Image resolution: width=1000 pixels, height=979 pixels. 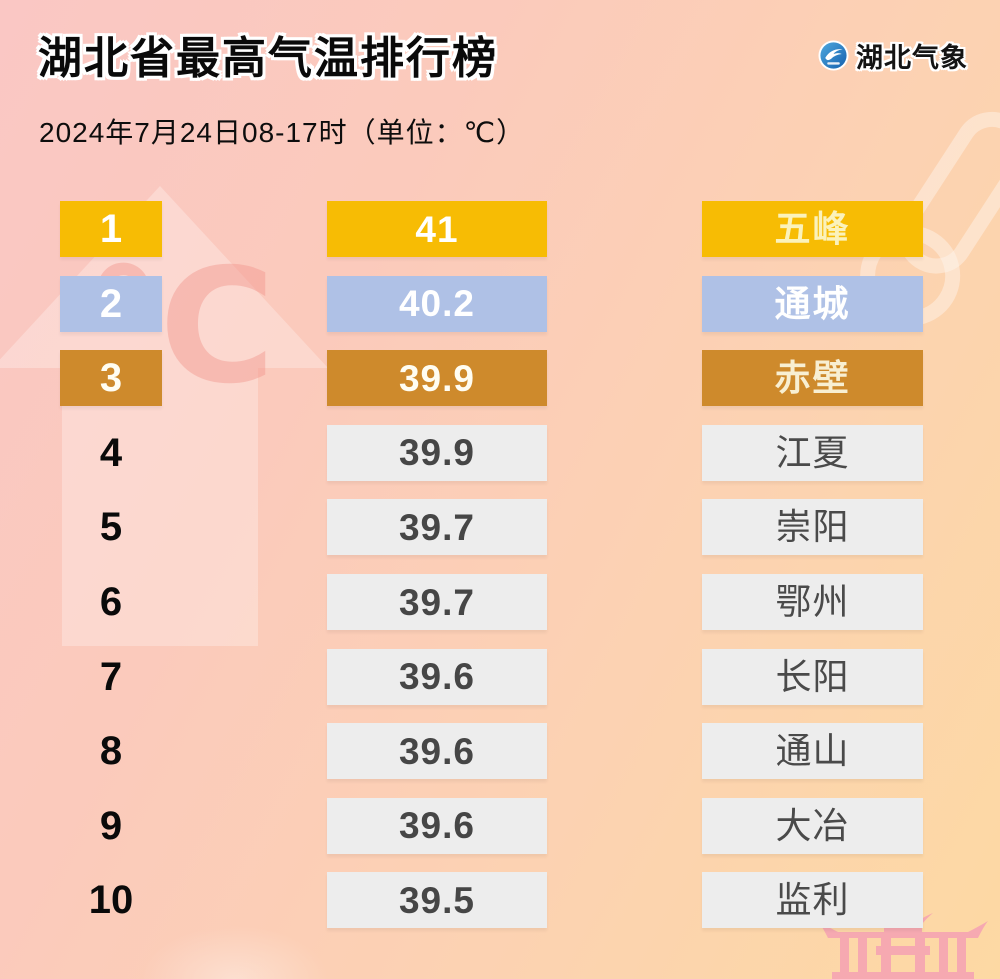 I want to click on brand-logo: 湖北气象, so click(x=893, y=55).